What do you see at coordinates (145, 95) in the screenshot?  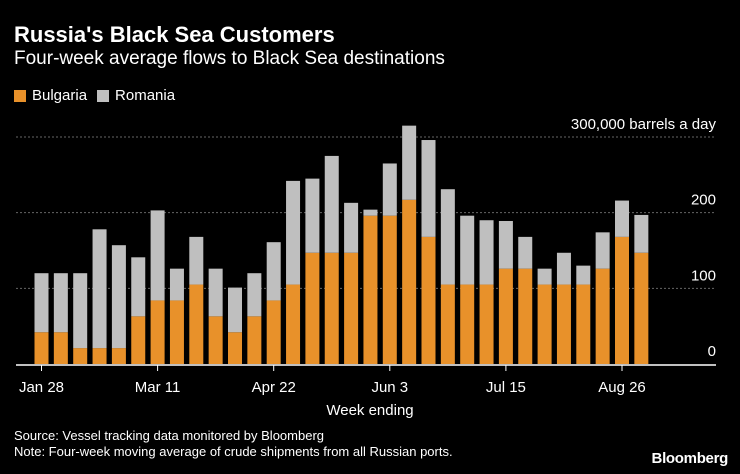 I see `legend-label-romania: Romania` at bounding box center [145, 95].